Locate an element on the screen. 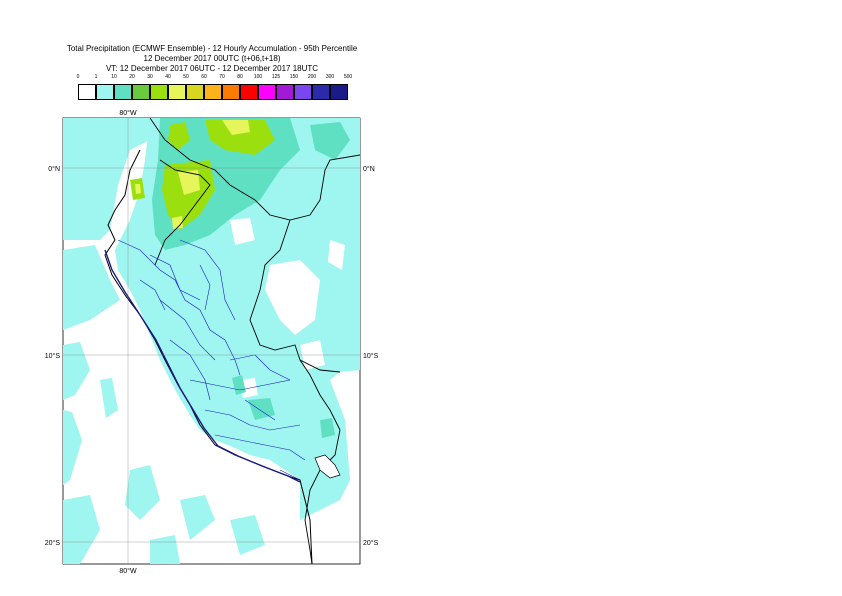 The image size is (842, 596). legend-threshold-label: 20 is located at coordinates (132, 77).